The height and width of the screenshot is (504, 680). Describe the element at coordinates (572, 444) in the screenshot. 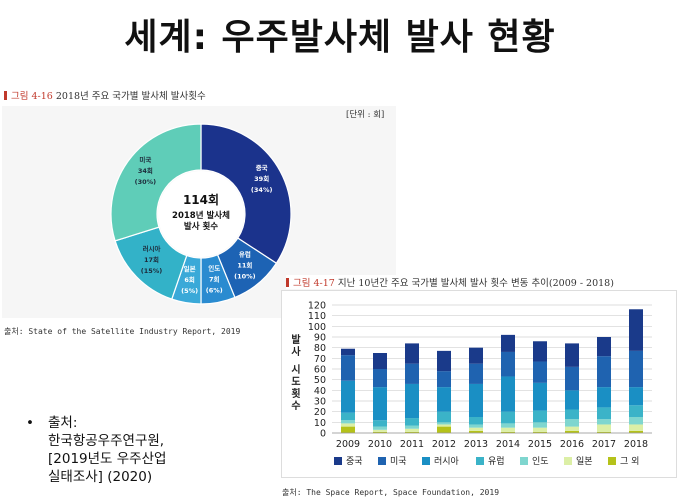

I see `x-tick-label: 2016` at that location.